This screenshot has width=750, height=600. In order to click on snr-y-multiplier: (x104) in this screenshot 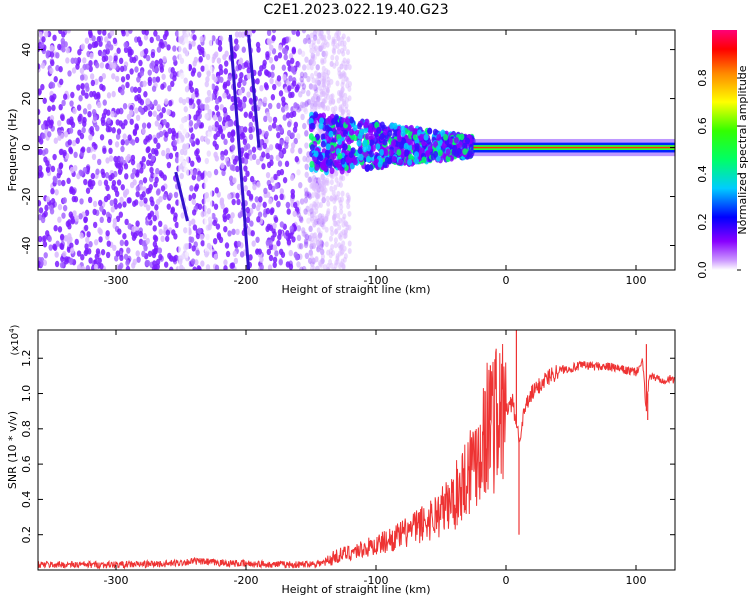, I will do `click(14, 339)`.